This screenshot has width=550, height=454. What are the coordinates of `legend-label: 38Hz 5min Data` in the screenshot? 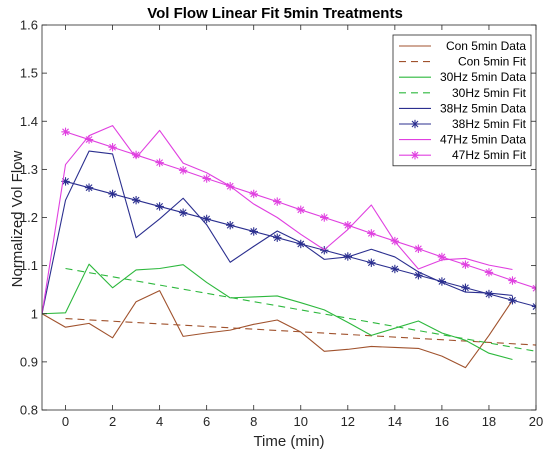 It's located at (483, 108).